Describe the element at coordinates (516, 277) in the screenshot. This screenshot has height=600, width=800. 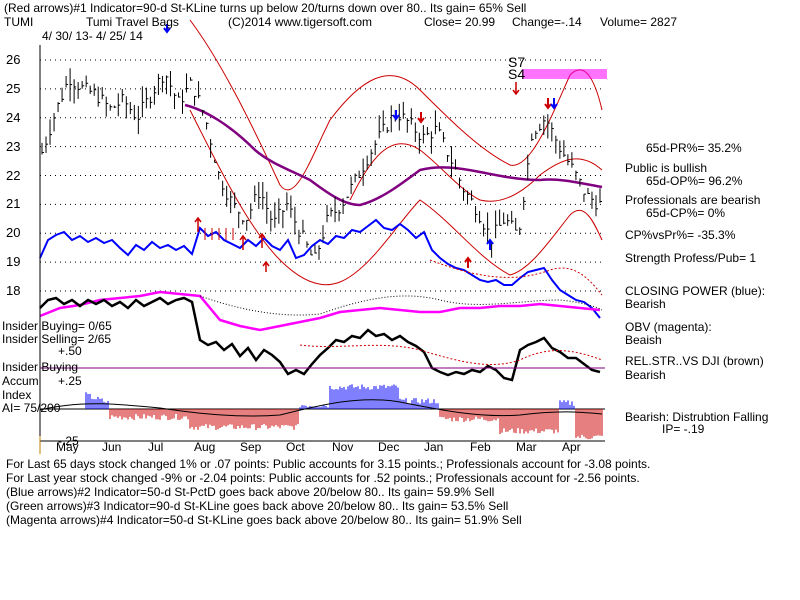
I see `cp-dotted-ma` at that location.